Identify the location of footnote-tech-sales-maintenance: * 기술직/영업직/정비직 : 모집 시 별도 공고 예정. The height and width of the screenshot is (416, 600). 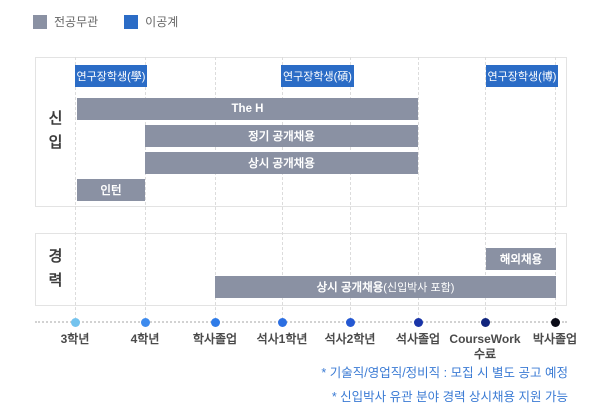
(444, 373).